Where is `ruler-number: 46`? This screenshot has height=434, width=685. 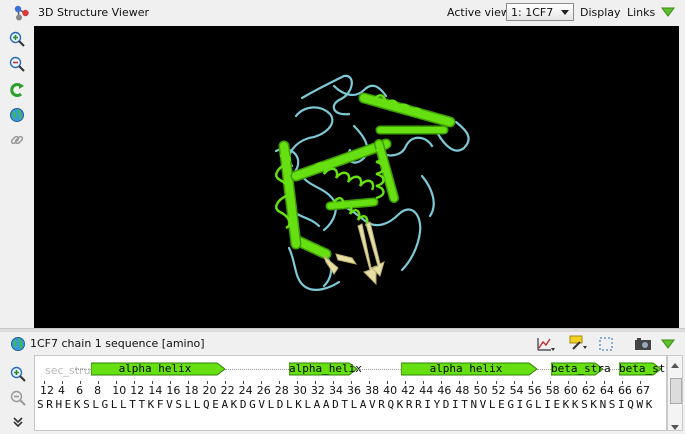
ruler-number: 46 is located at coordinates (444, 390).